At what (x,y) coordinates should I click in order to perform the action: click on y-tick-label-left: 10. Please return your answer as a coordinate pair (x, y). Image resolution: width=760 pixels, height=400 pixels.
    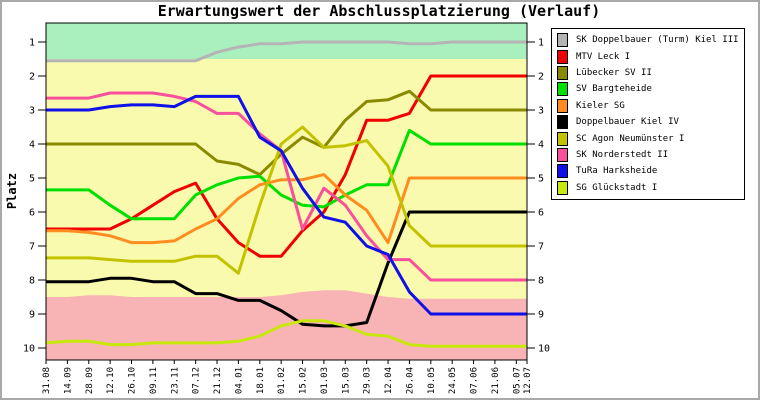
    Looking at the image, I should click on (29, 349).